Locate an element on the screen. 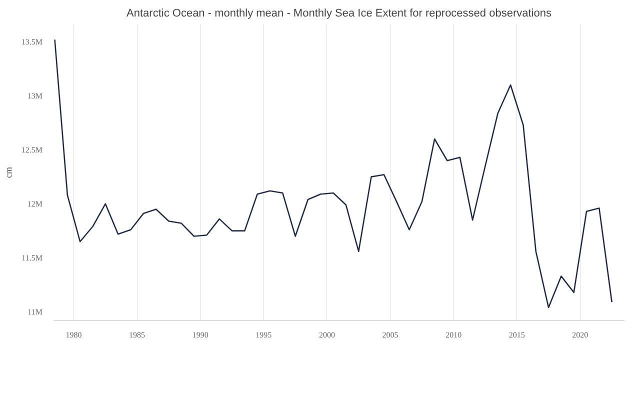 Image resolution: width=638 pixels, height=410 pixels. y-tick-label: 12.5M is located at coordinates (32, 149).